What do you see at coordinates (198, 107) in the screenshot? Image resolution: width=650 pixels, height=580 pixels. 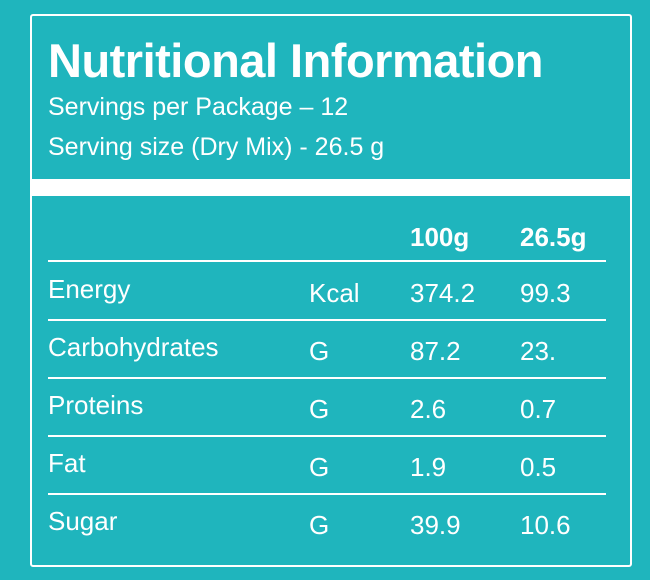 I see `servings-per-package: Servings per Package – 12` at bounding box center [198, 107].